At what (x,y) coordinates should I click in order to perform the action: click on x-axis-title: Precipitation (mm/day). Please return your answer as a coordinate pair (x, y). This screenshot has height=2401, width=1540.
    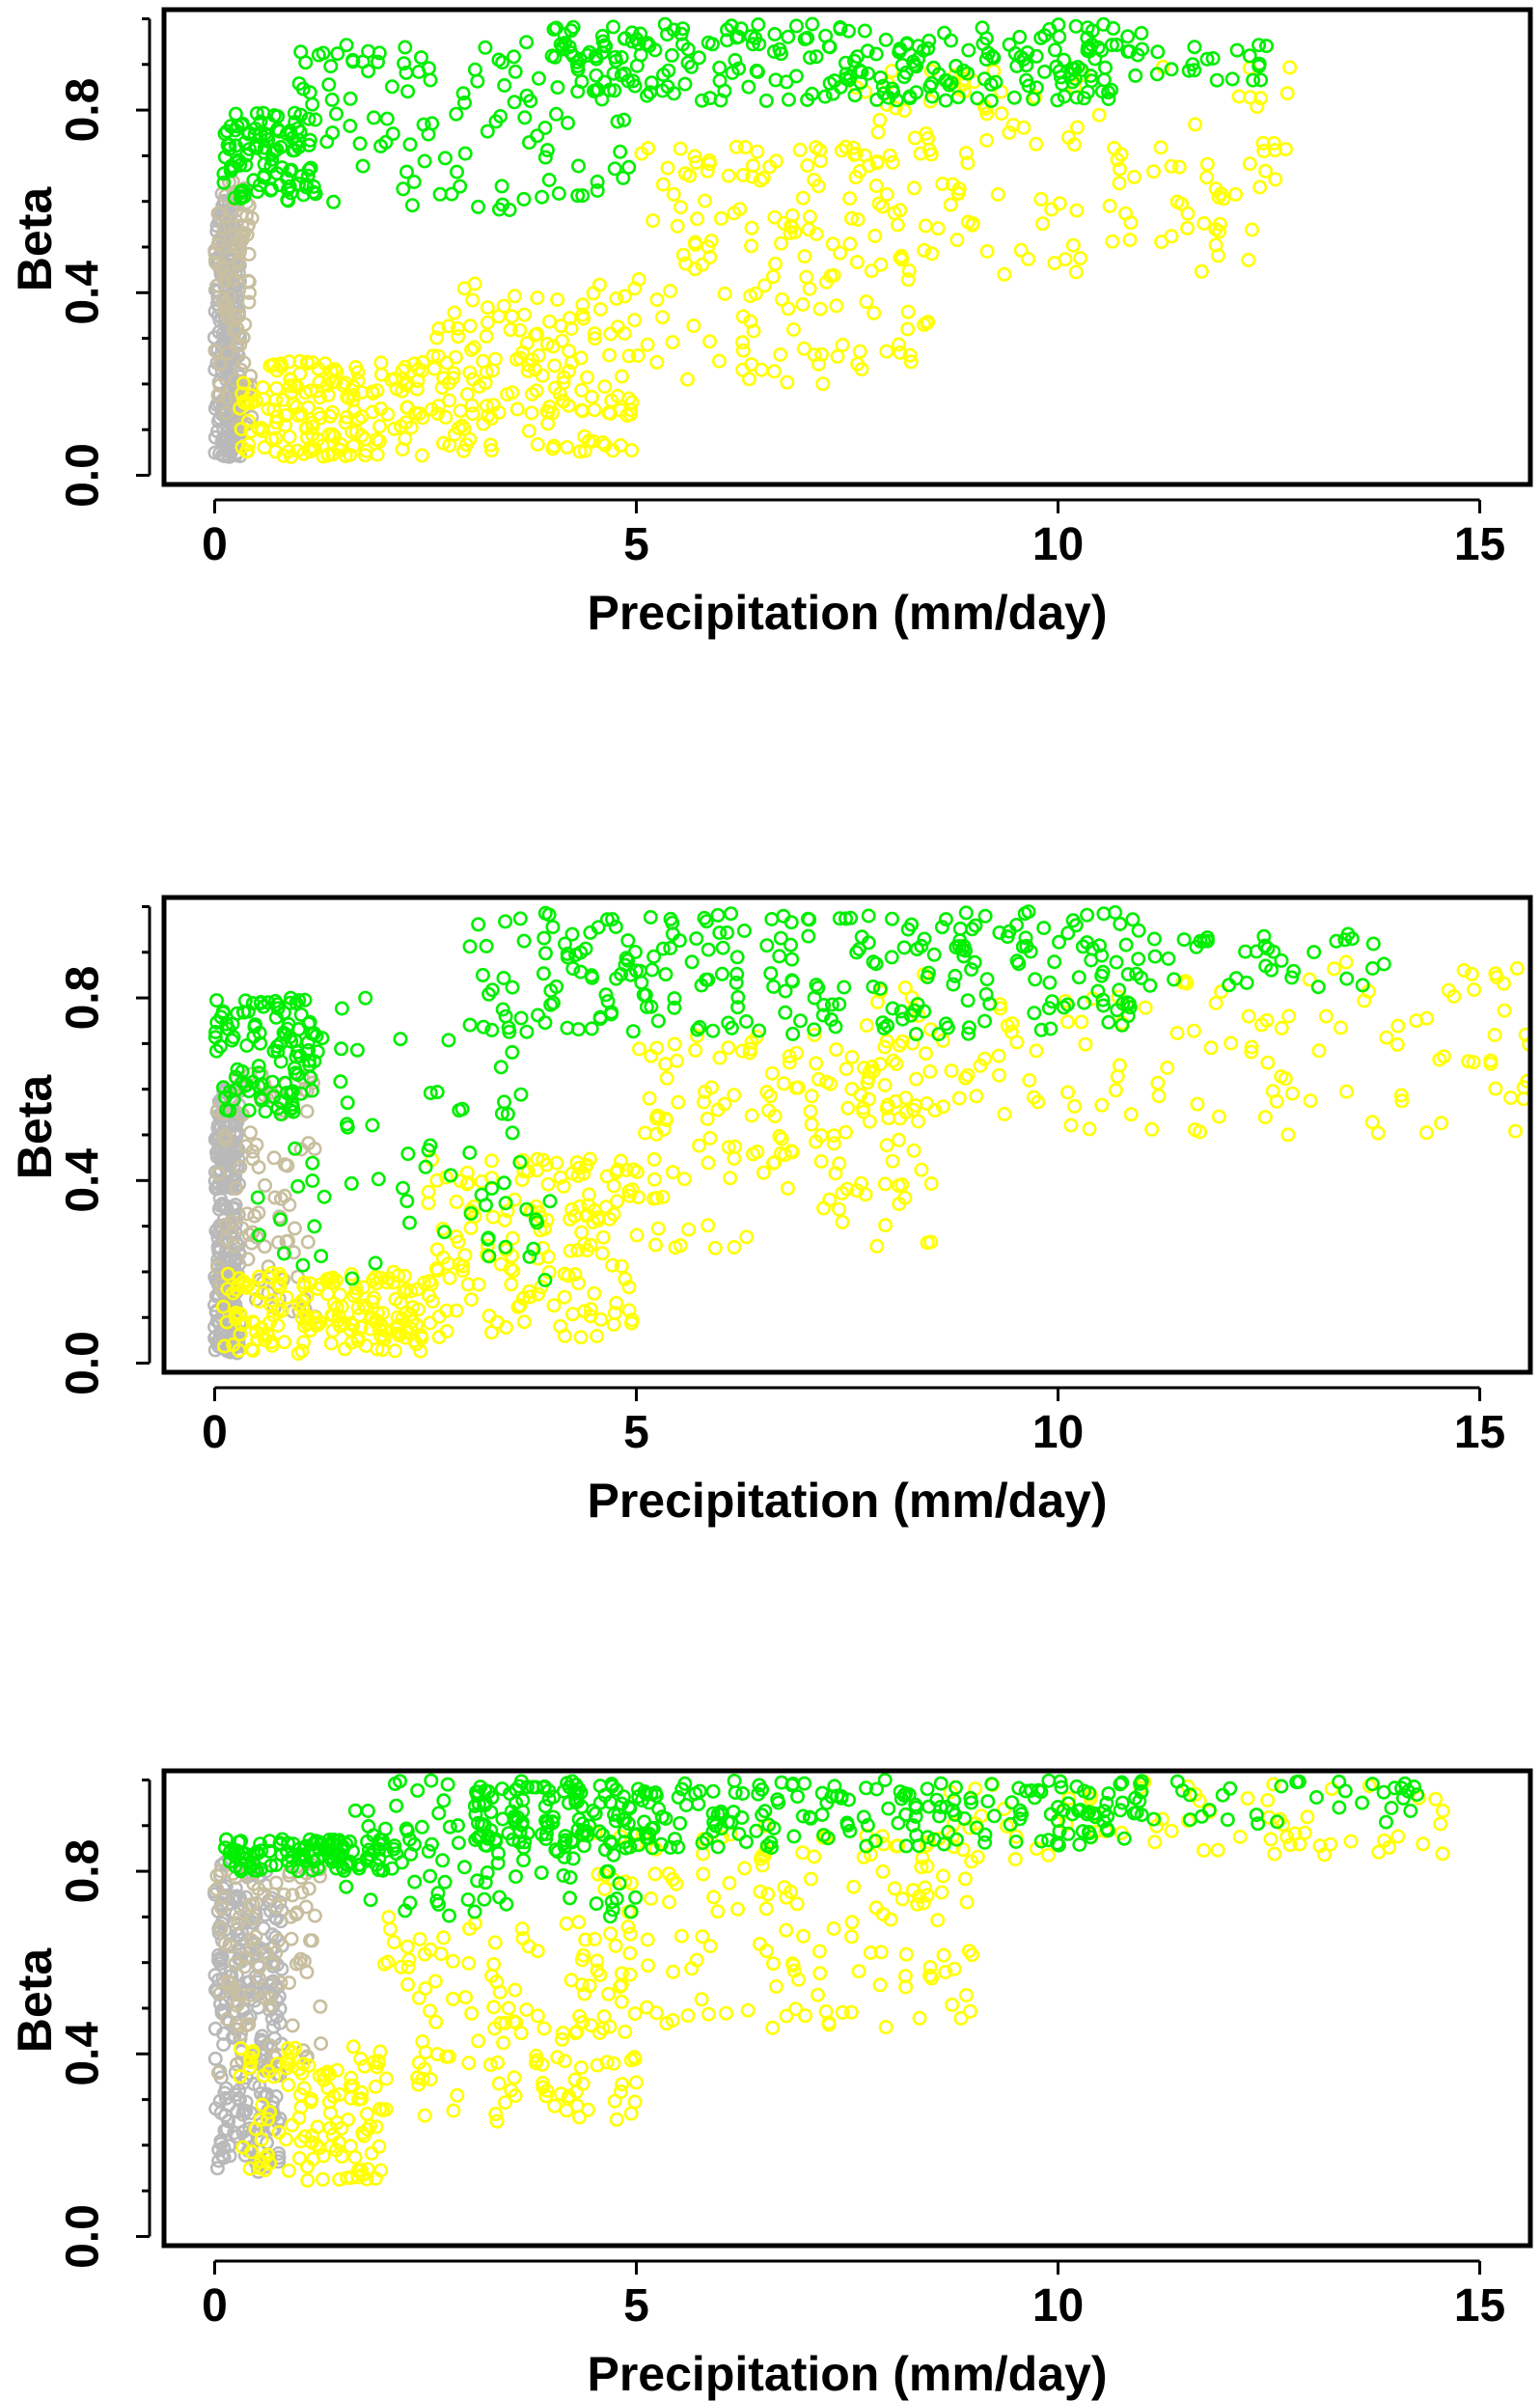
    Looking at the image, I should click on (848, 613).